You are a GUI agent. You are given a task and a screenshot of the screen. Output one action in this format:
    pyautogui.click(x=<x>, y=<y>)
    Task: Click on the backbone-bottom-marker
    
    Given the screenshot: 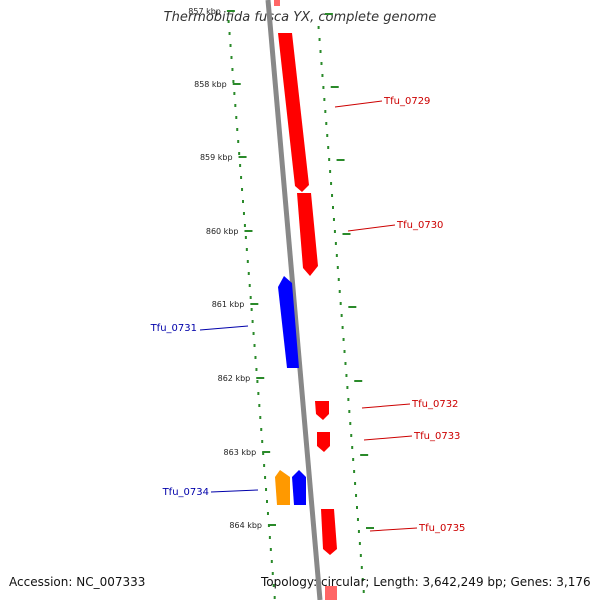 What is the action you would take?
    pyautogui.click(x=331, y=593)
    